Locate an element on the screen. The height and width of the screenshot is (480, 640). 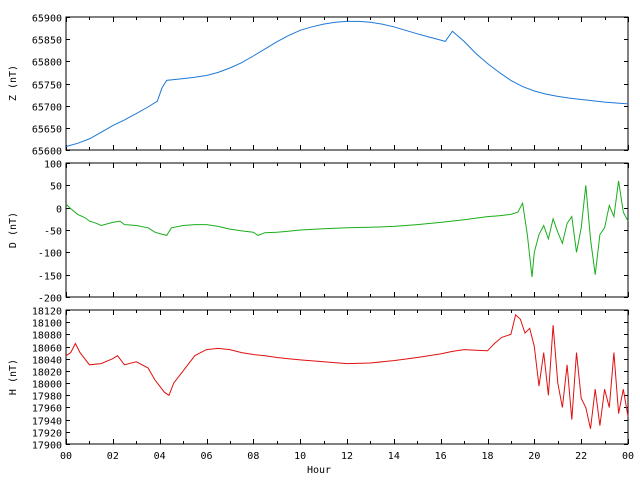
z-ytick-label: 65600 is located at coordinates (47, 152).